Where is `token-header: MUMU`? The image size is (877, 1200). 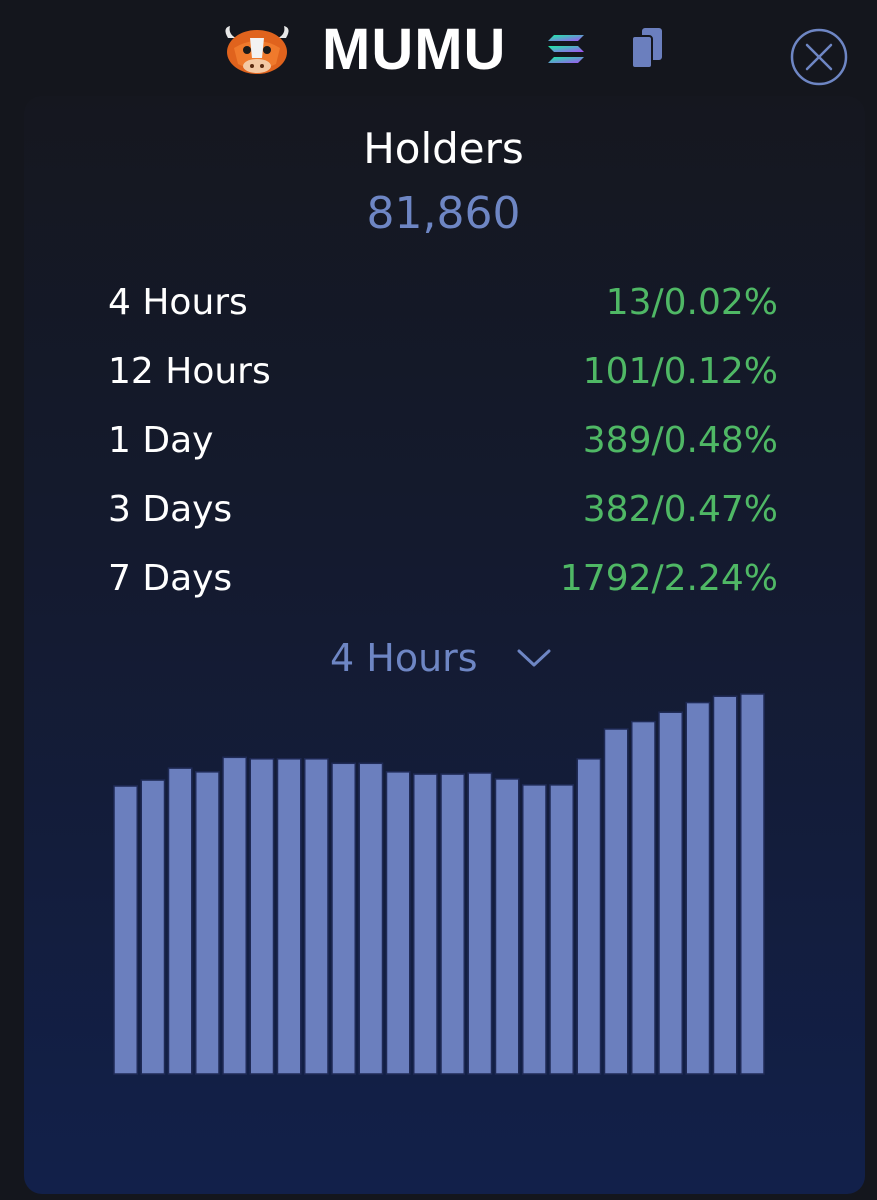
token-header: MUMU is located at coordinates (438, 51).